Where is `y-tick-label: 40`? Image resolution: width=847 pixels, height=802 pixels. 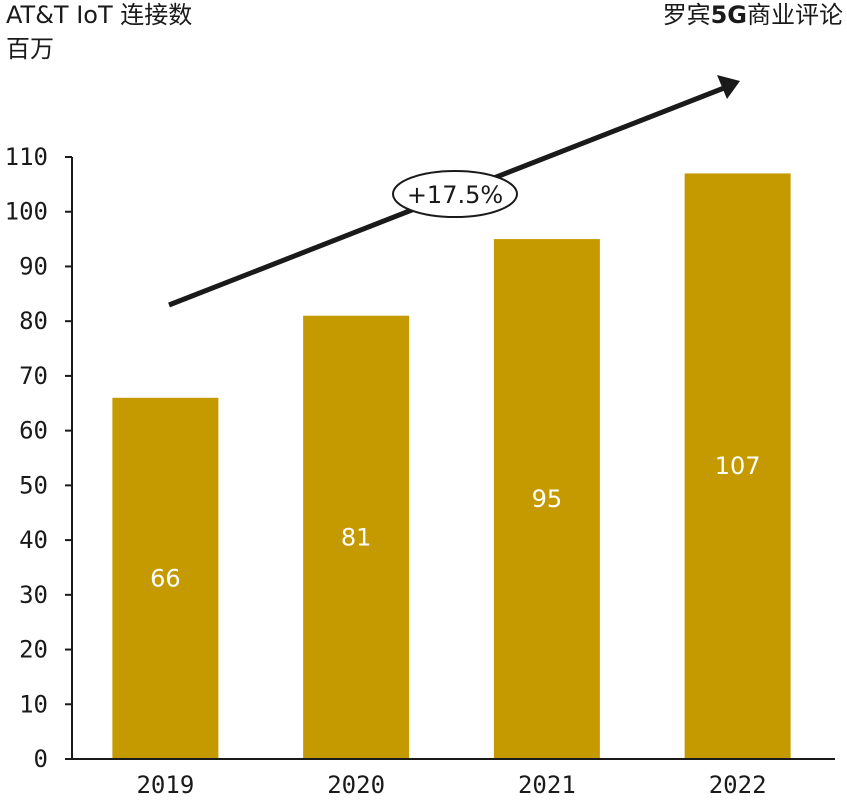 y-tick-label: 40 is located at coordinates (33, 540).